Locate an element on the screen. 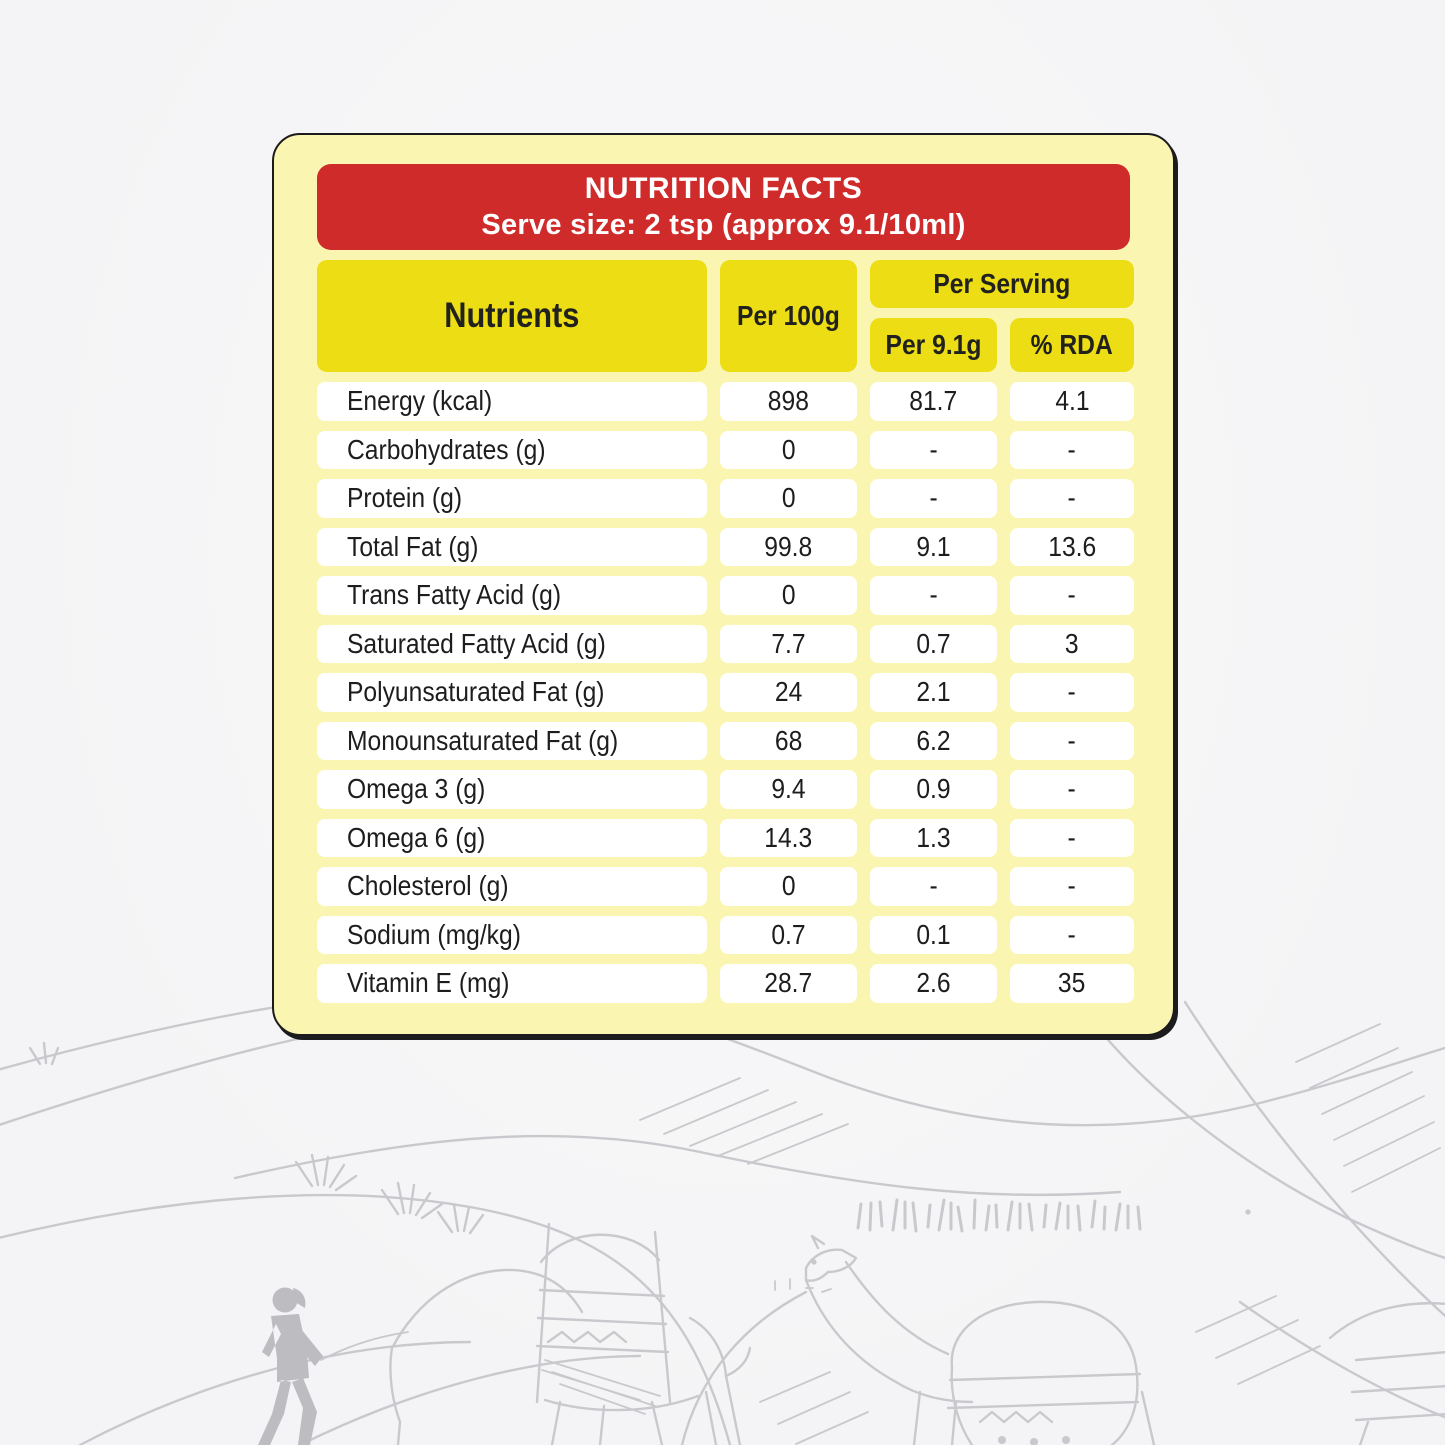  nutrient-name: Saturated Fatty Acid (g) is located at coordinates (512, 643).